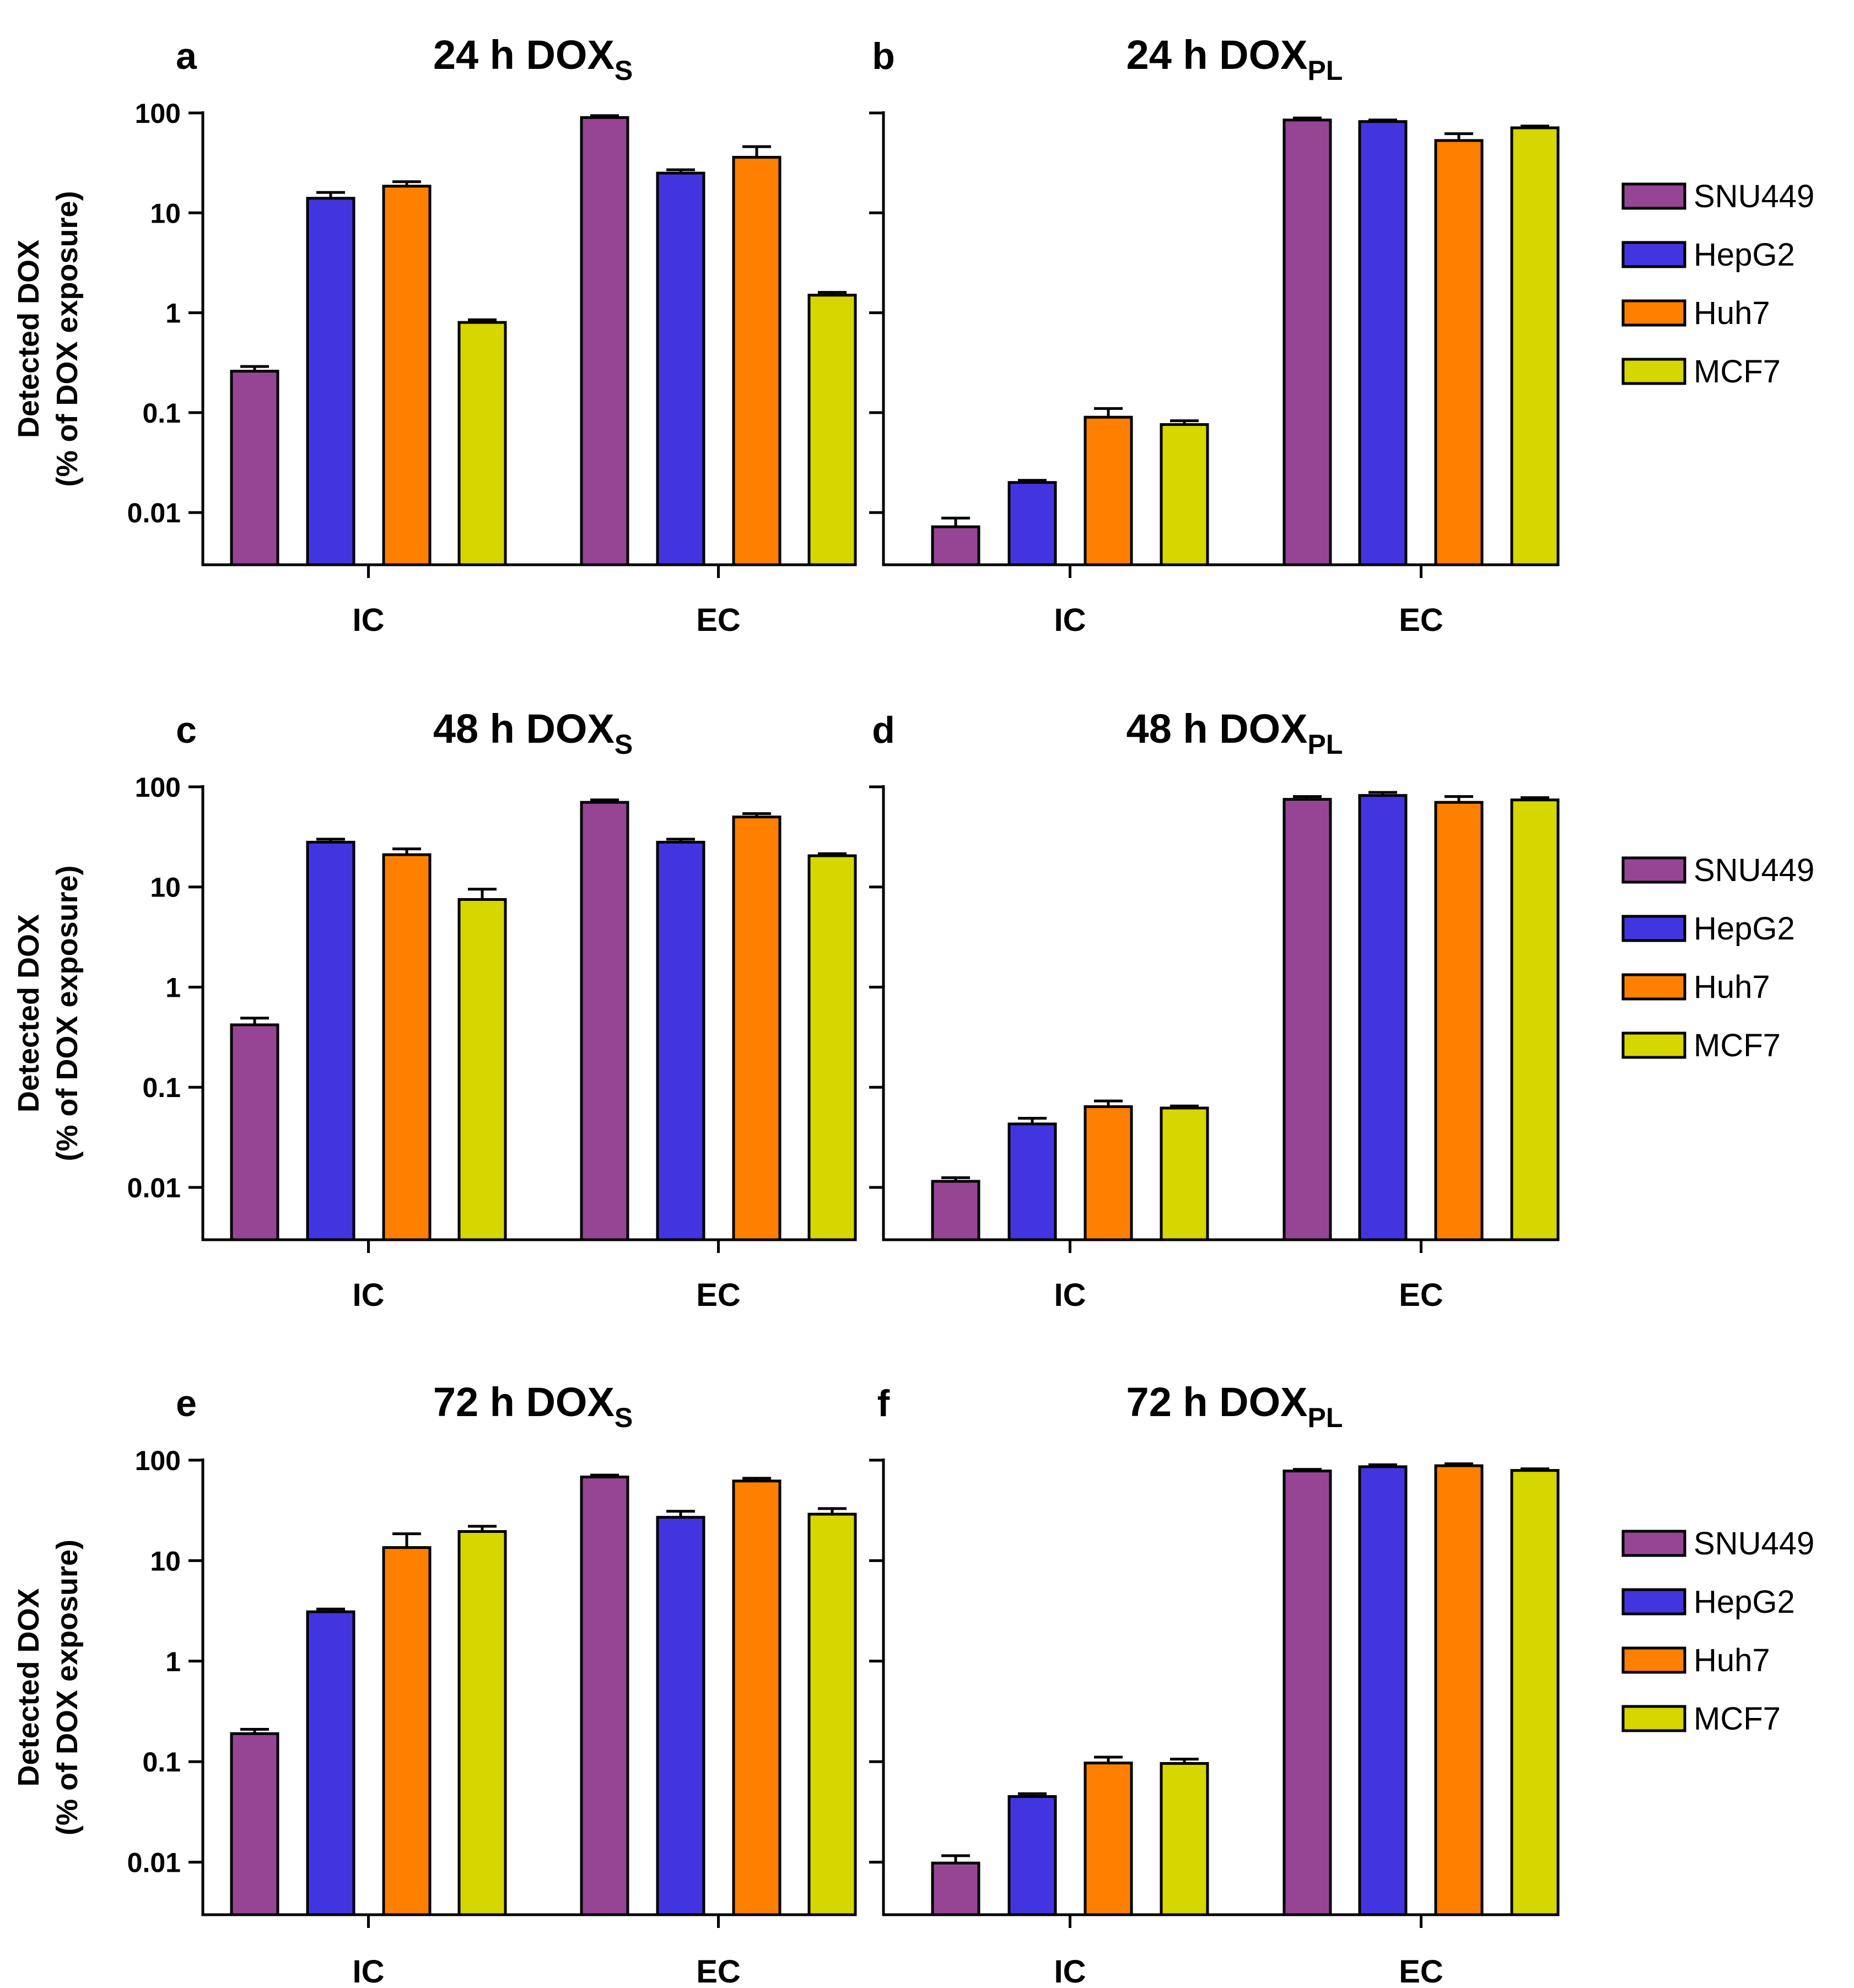 Image resolution: width=1854 pixels, height=1988 pixels. Describe the element at coordinates (186, 730) in the screenshot. I see `panel-letter: c` at that location.